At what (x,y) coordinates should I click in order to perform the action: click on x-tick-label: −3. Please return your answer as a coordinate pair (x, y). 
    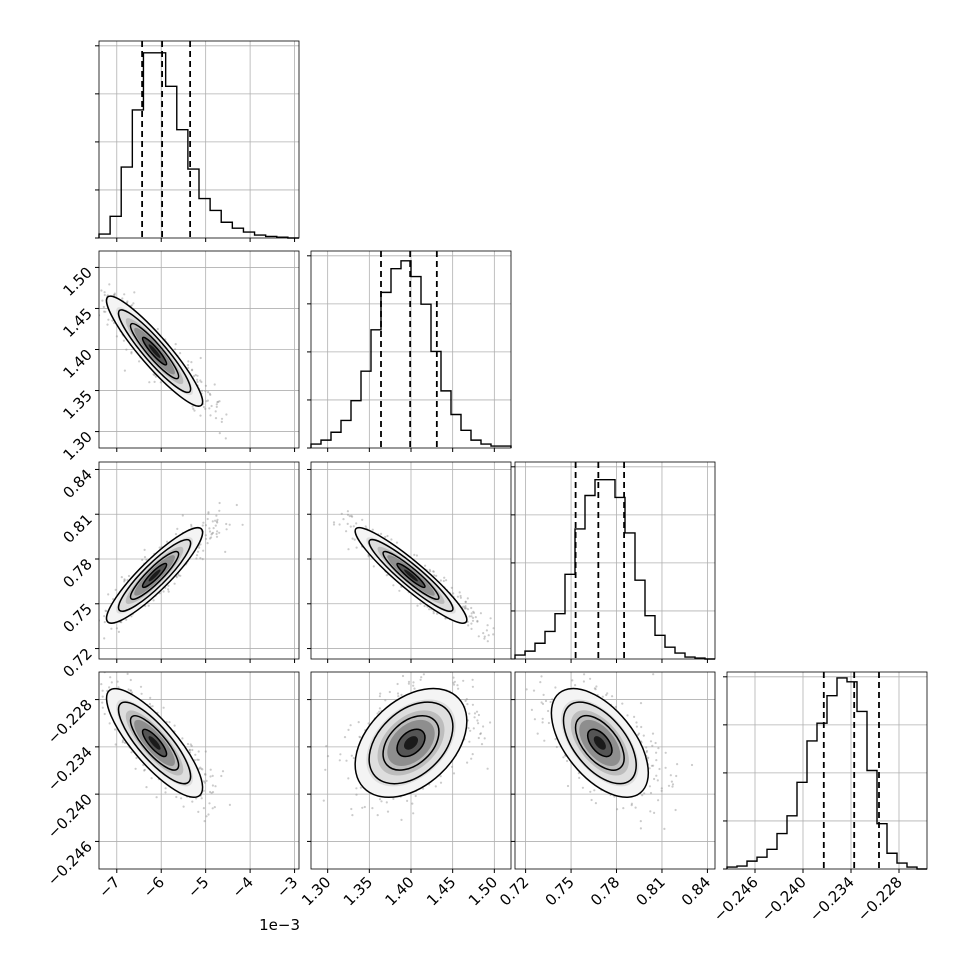
    Looking at the image, I should click on (287, 887).